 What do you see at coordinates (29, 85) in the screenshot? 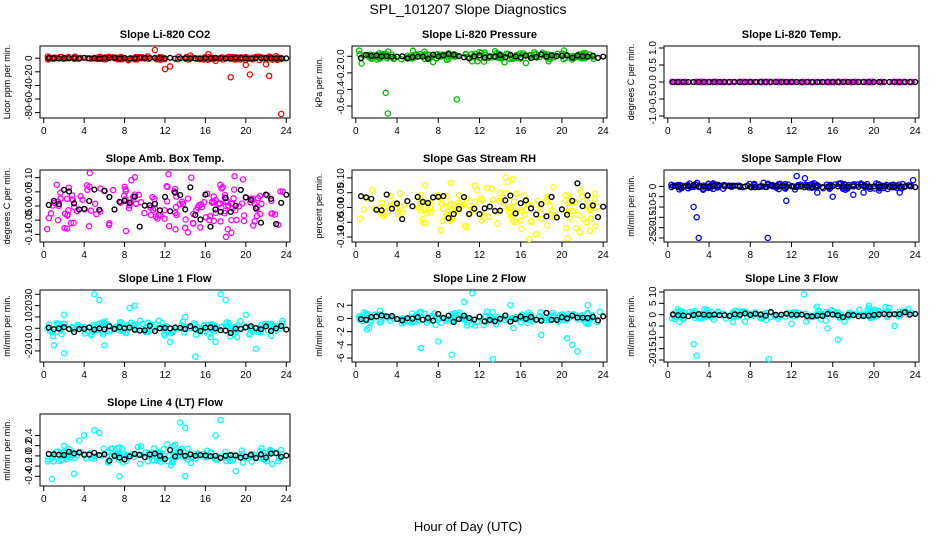
I see `y-tick-label: -40` at bounding box center [29, 85].